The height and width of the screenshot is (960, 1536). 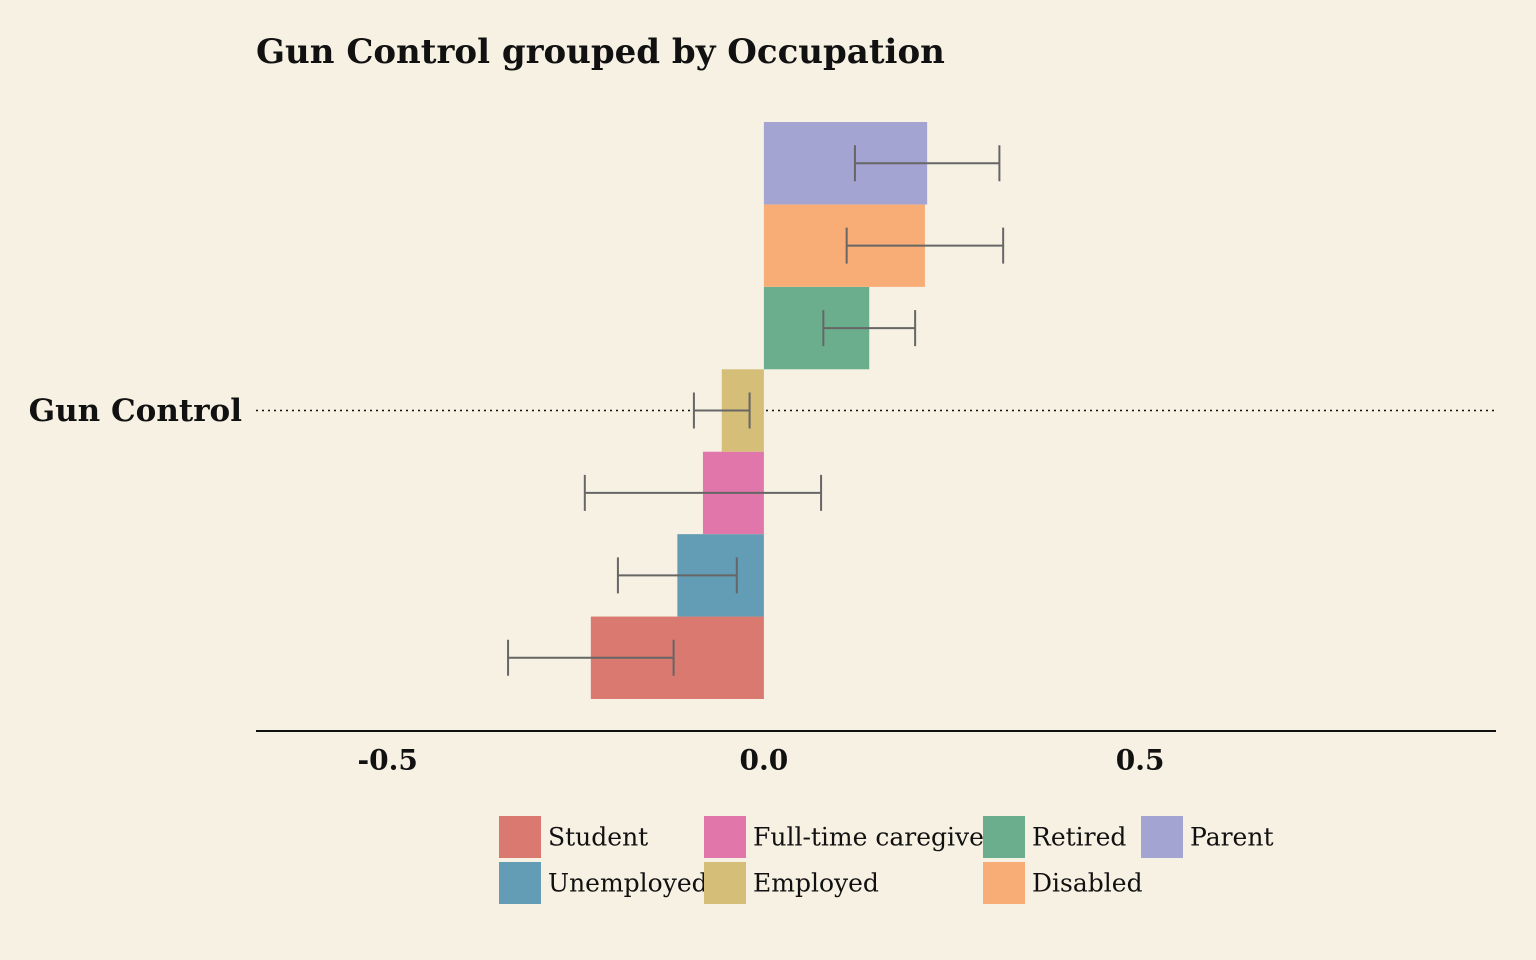 I want to click on chart-title: Gun Control grouped by Occupation, so click(x=600, y=52).